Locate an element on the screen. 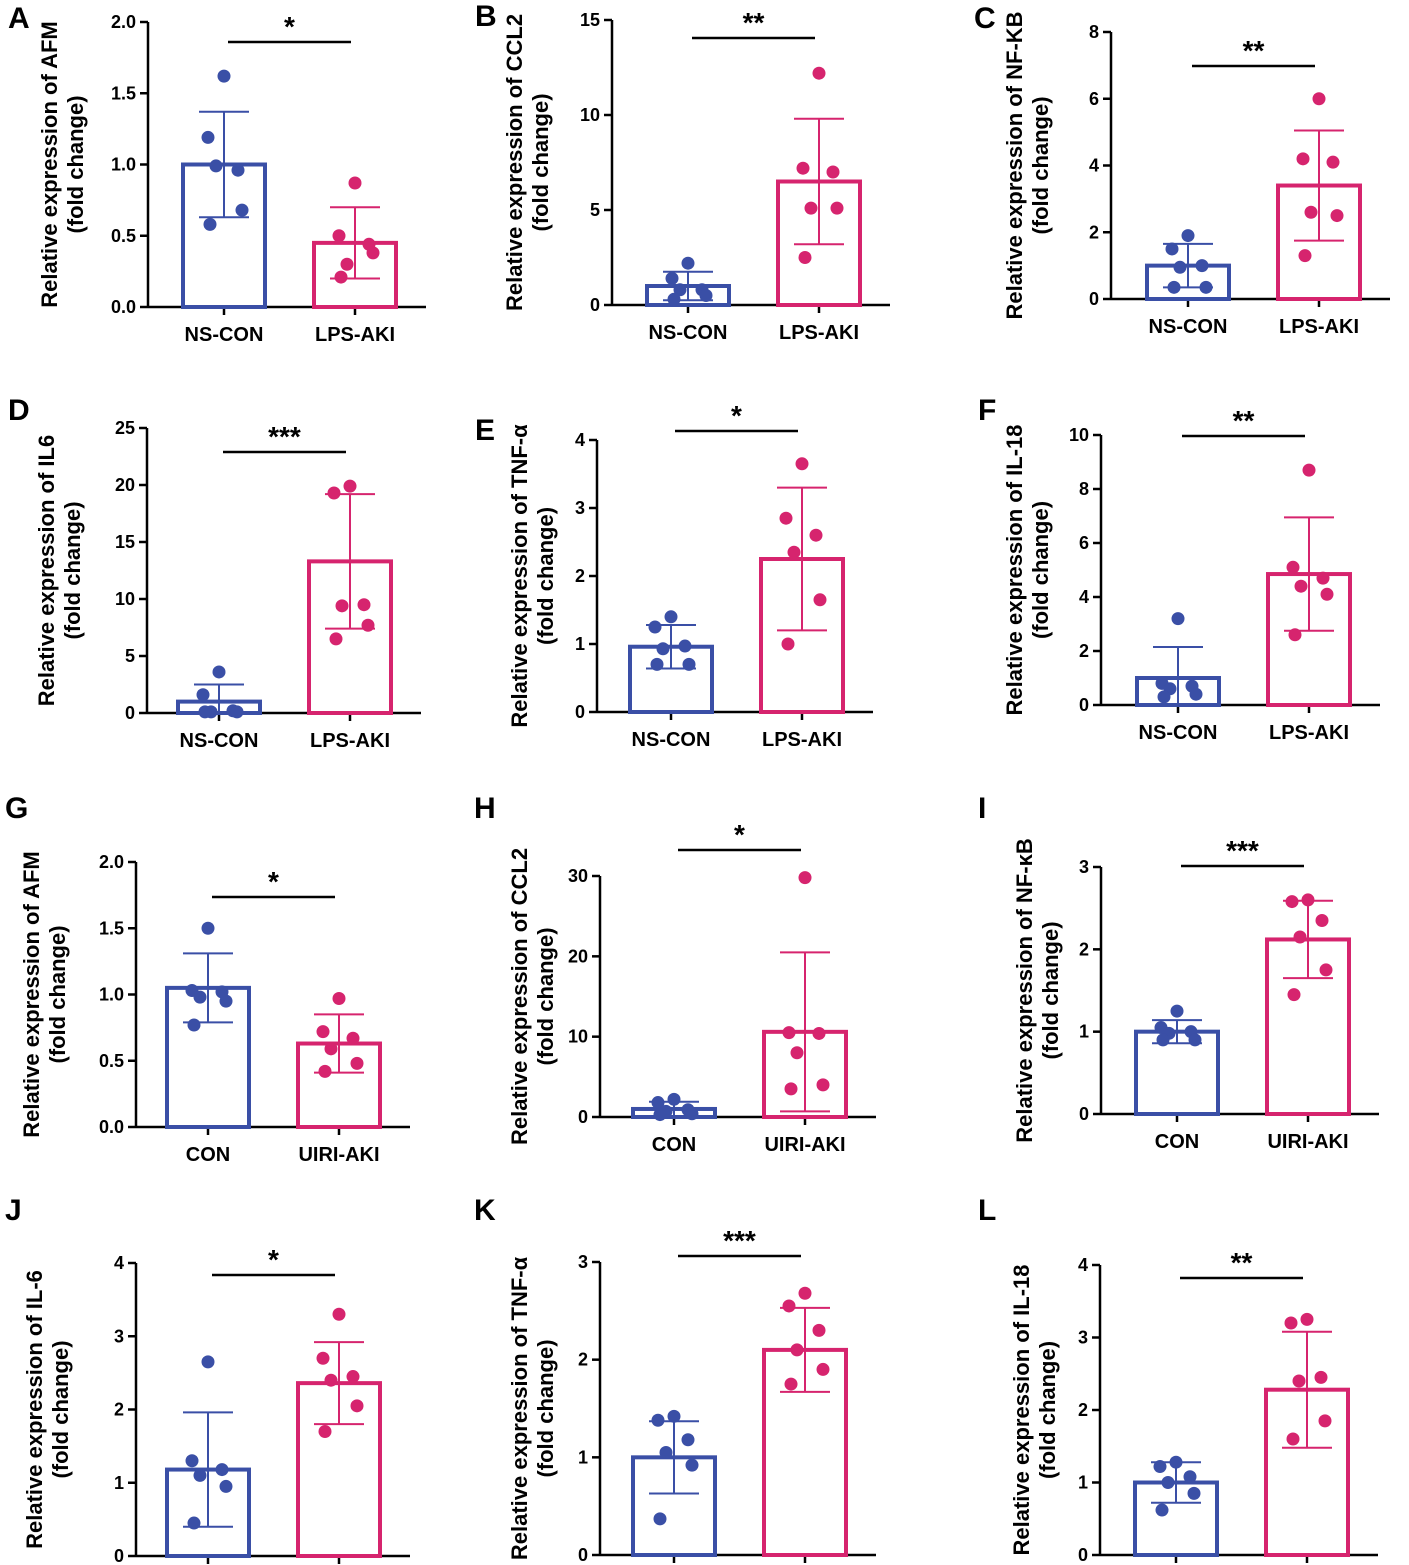  panel-label: L is located at coordinates (987, 1210).